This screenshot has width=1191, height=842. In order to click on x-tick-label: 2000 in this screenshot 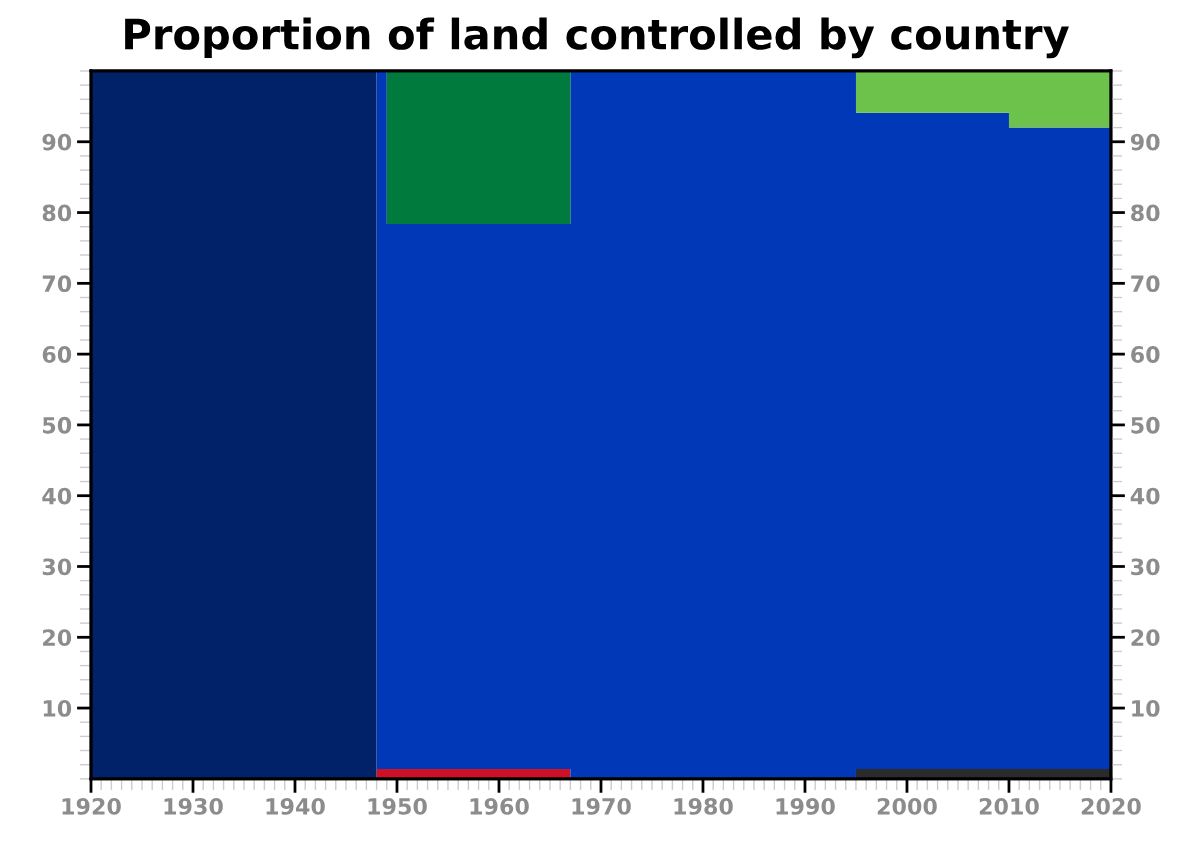, I will do `click(907, 806)`.